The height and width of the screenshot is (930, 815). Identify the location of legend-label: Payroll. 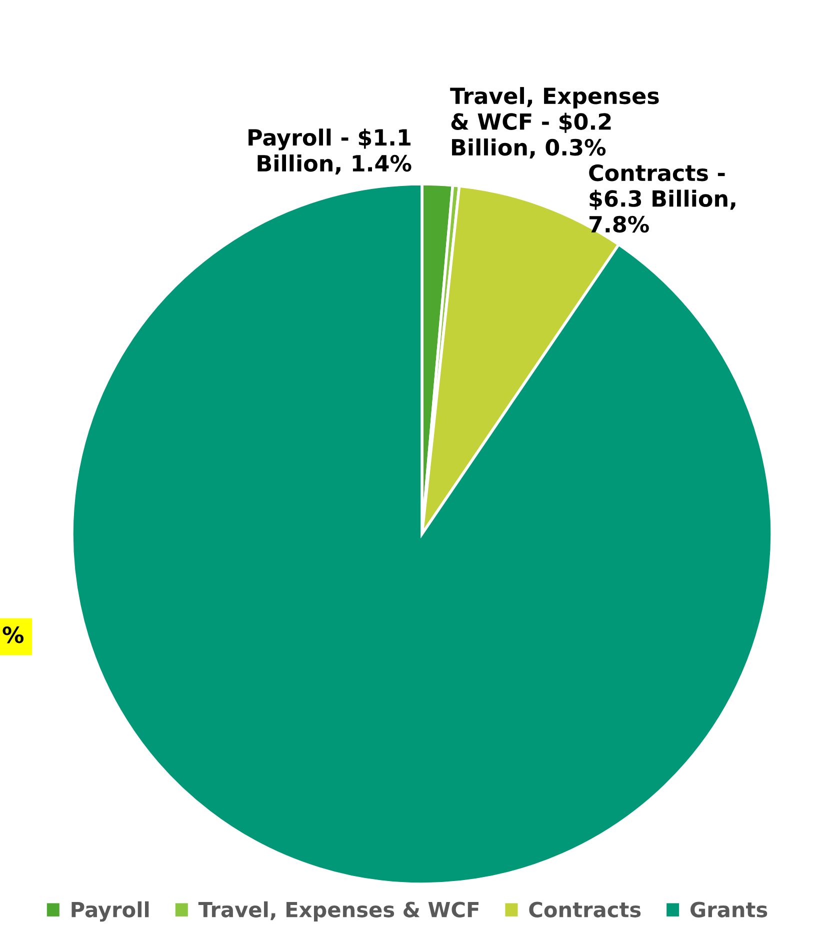
(110, 911).